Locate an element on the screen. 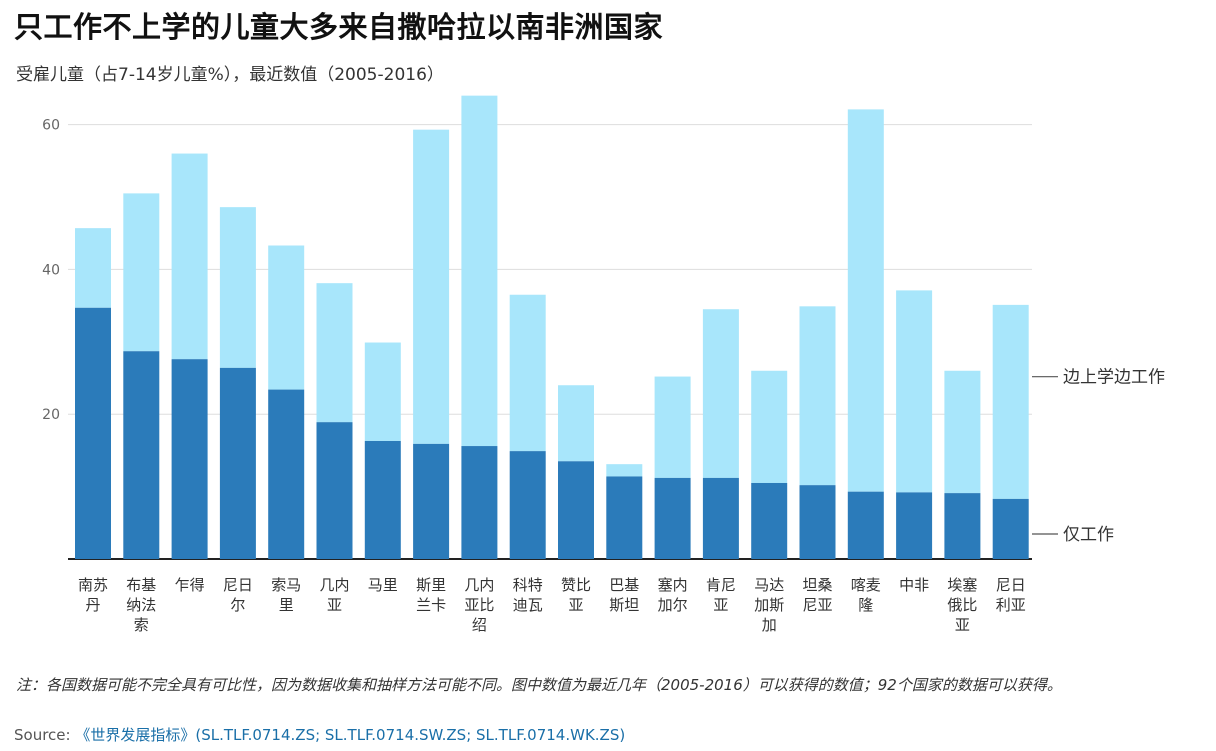  x-tick-label: 南苏 is located at coordinates (93, 585).